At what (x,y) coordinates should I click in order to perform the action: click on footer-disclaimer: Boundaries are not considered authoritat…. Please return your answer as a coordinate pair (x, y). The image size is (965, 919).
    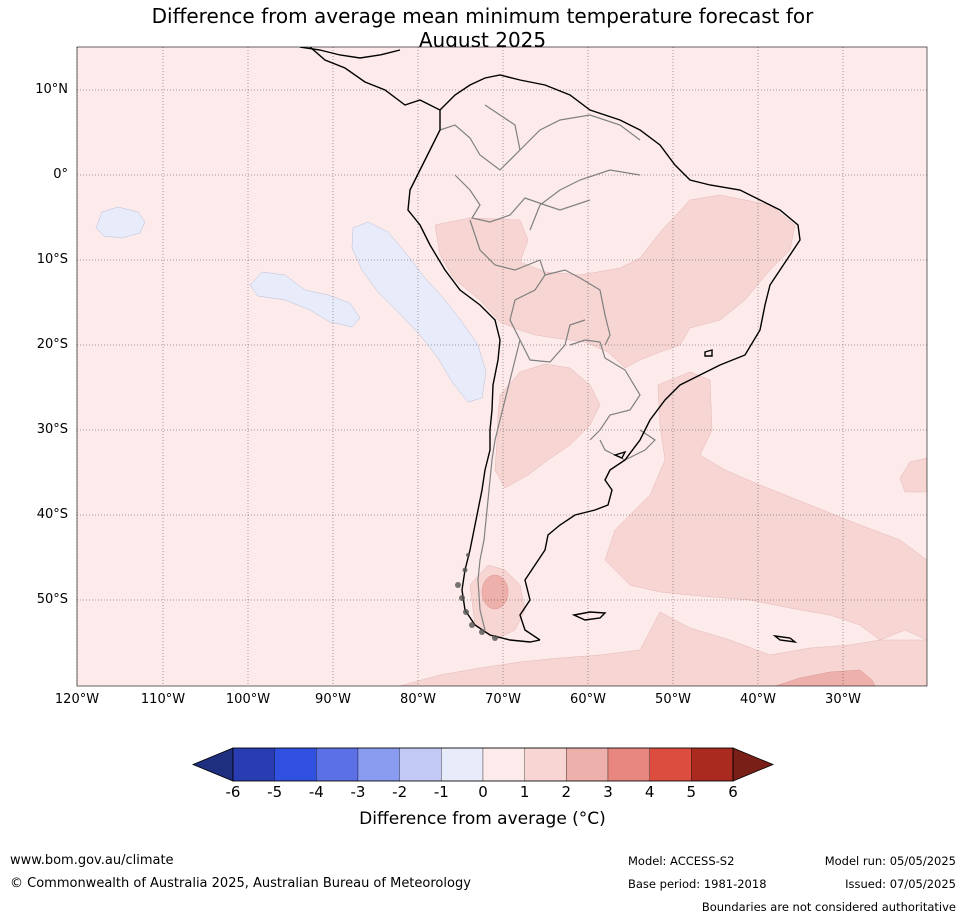
    Looking at the image, I should click on (828, 907).